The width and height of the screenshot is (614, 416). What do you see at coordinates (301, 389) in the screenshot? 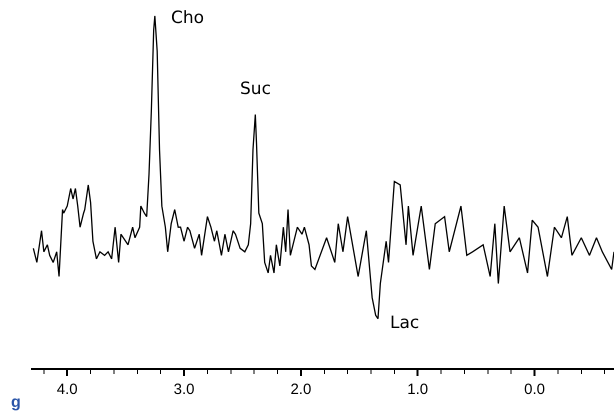
I see `x-tick-label: 2.0` at bounding box center [301, 389].